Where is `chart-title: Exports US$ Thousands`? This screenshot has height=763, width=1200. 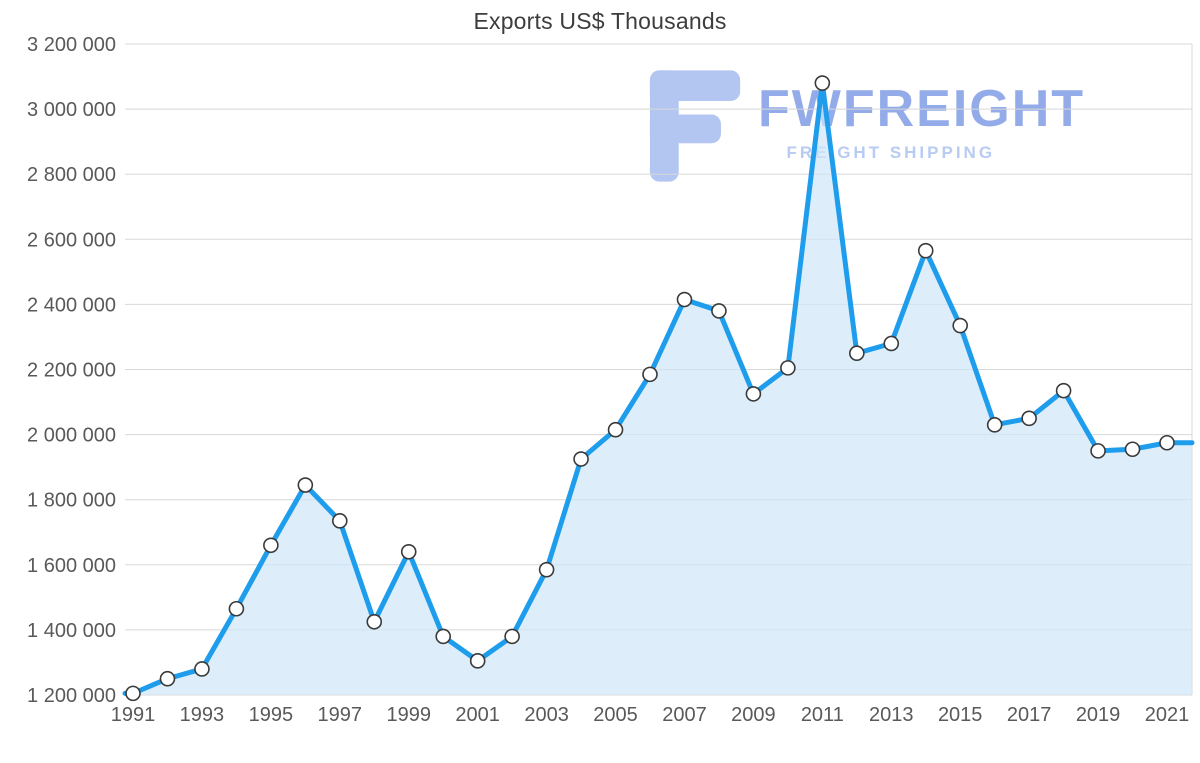 chart-title: Exports US$ Thousands is located at coordinates (600, 21).